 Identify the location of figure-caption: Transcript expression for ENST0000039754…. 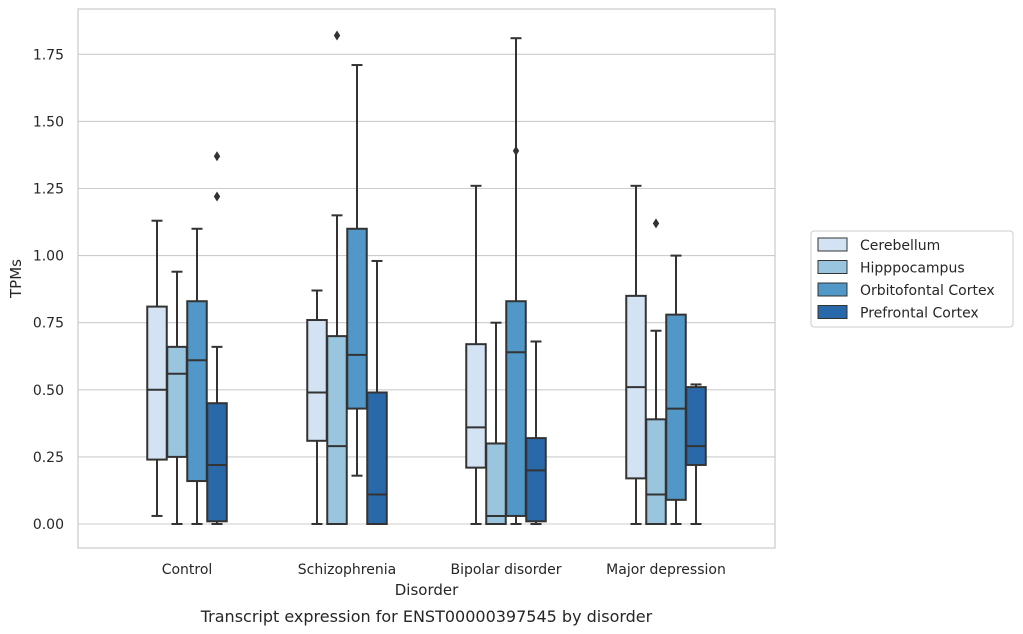
(426, 616).